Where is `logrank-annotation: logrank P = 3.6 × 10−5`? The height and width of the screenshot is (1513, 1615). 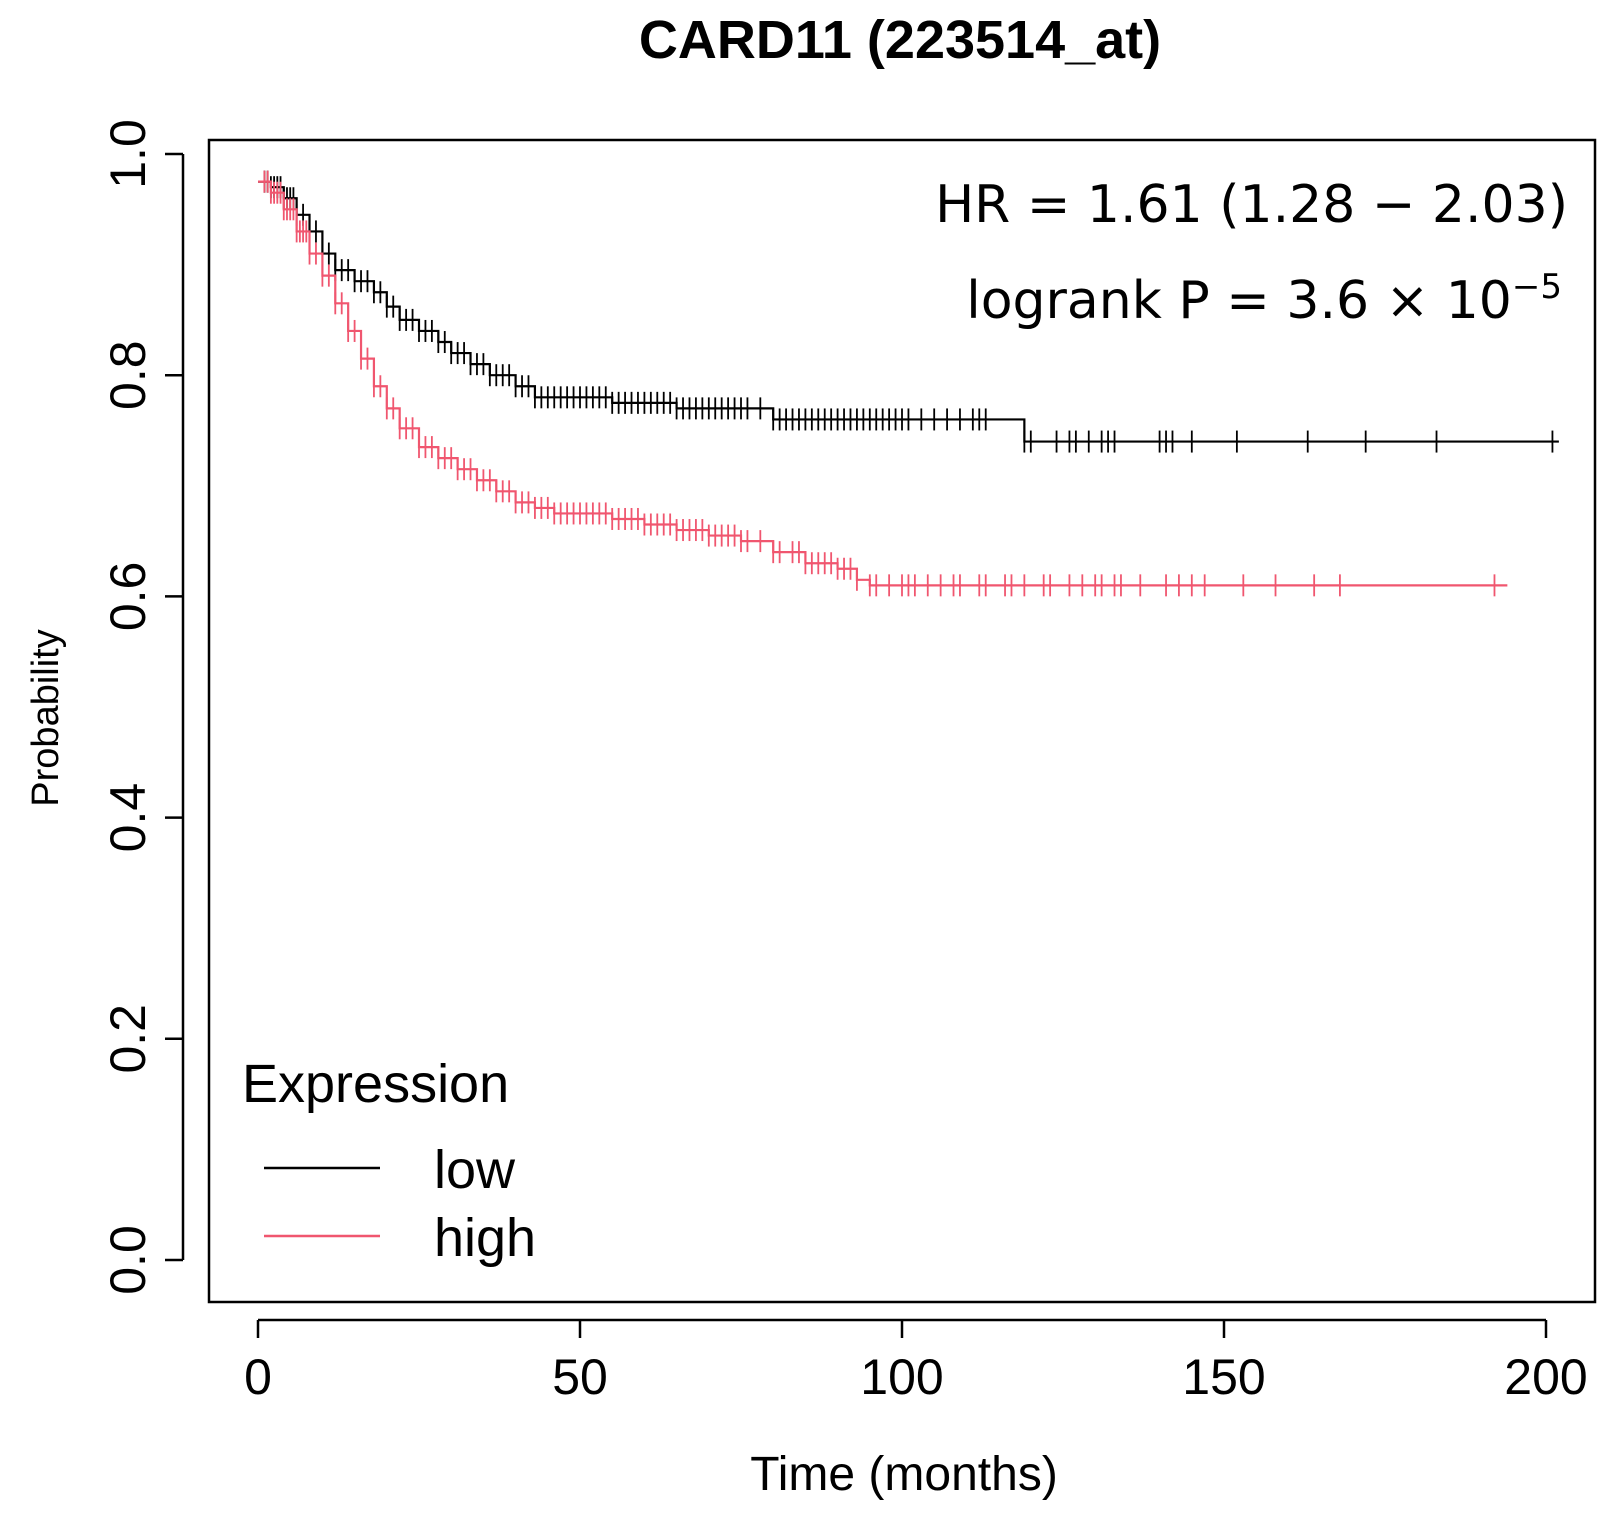
logrank-annotation: logrank P = 3.6 × 10−5 is located at coordinates (1264, 299).